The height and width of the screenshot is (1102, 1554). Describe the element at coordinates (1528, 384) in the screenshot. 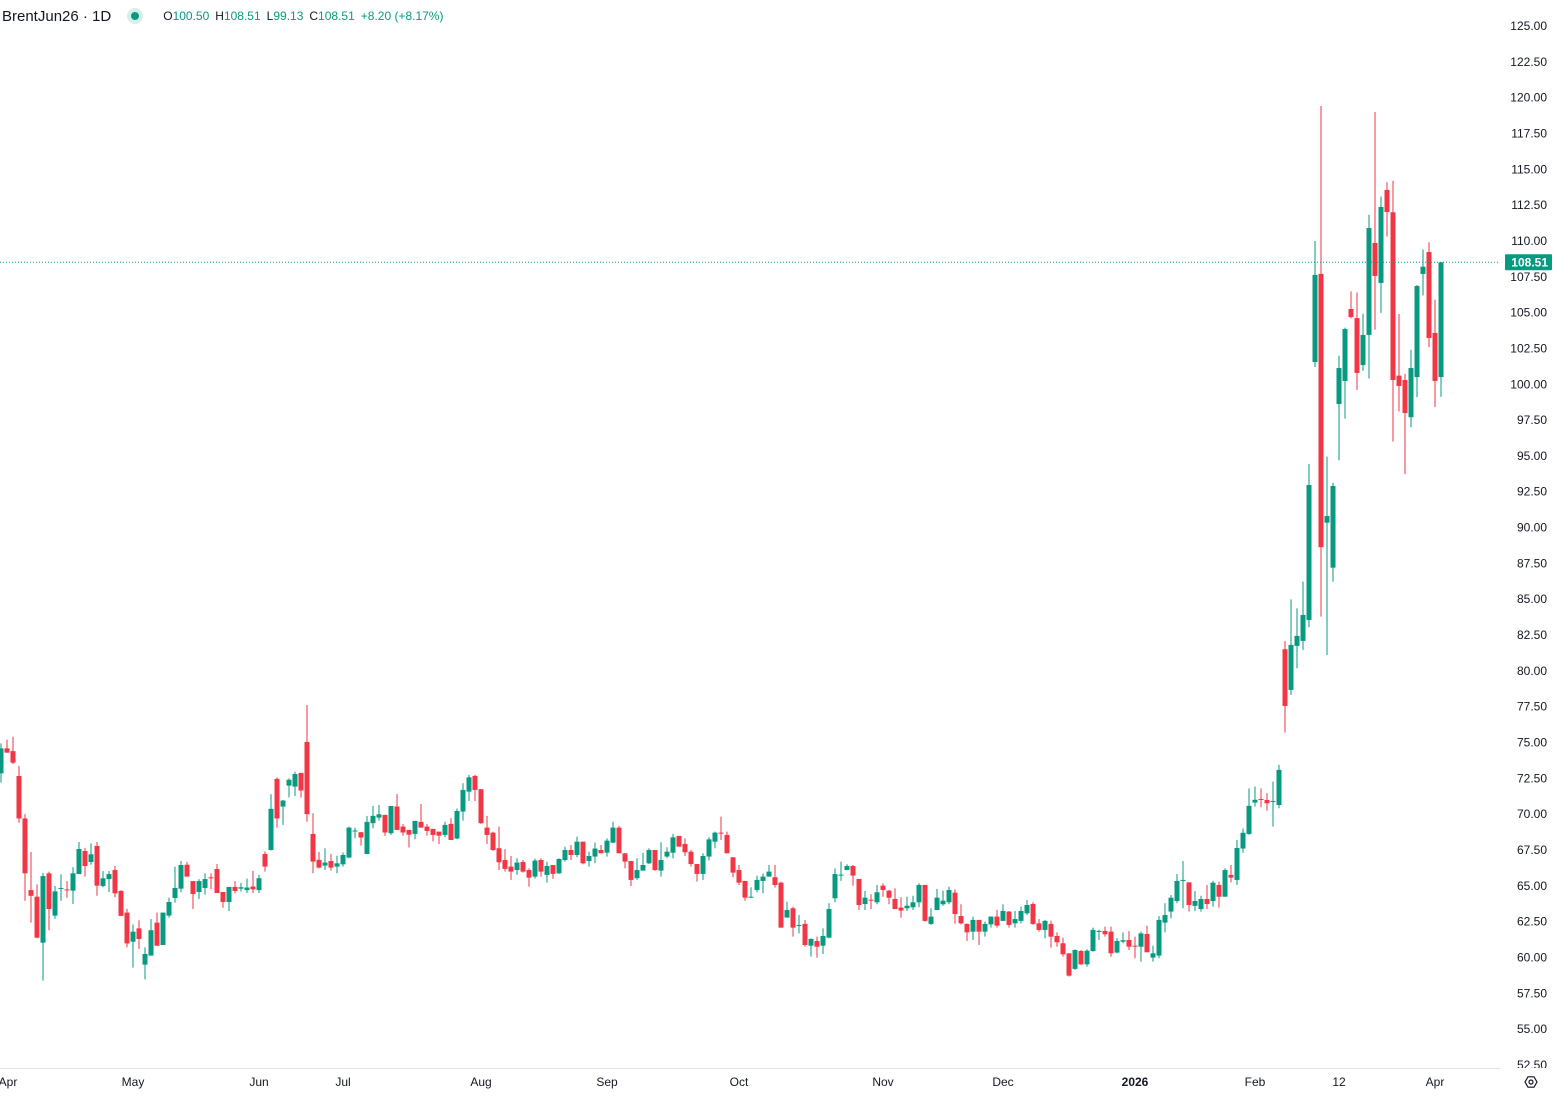

I see `price-tick-label: 100.00` at that location.